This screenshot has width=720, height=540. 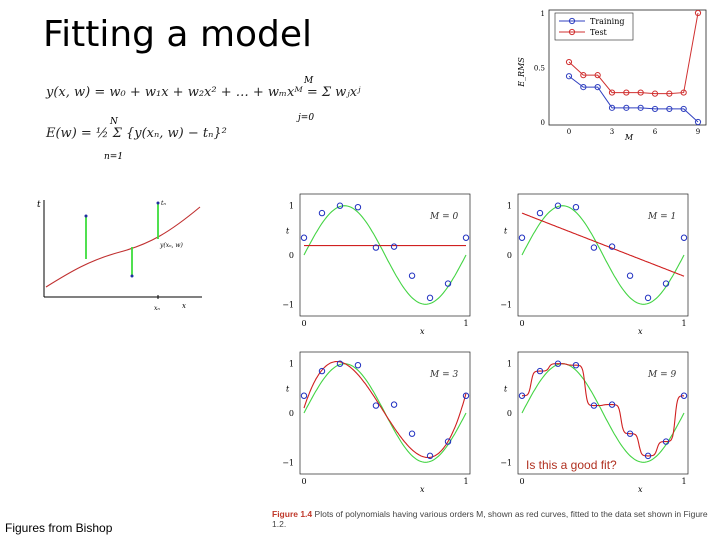 I want to click on sum-bottom-2: n=1, so click(x=114, y=157).